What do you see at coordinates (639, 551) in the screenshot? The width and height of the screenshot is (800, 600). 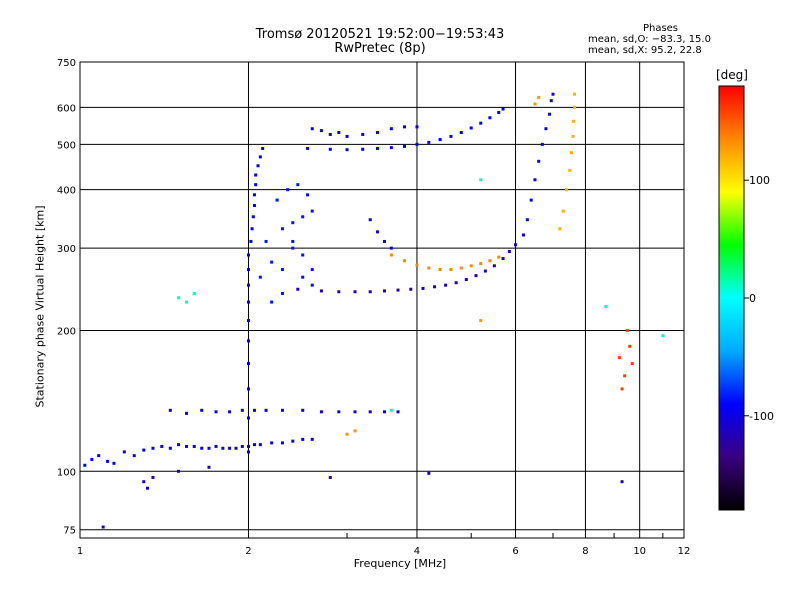 I see `x-tick-label: 10` at bounding box center [639, 551].